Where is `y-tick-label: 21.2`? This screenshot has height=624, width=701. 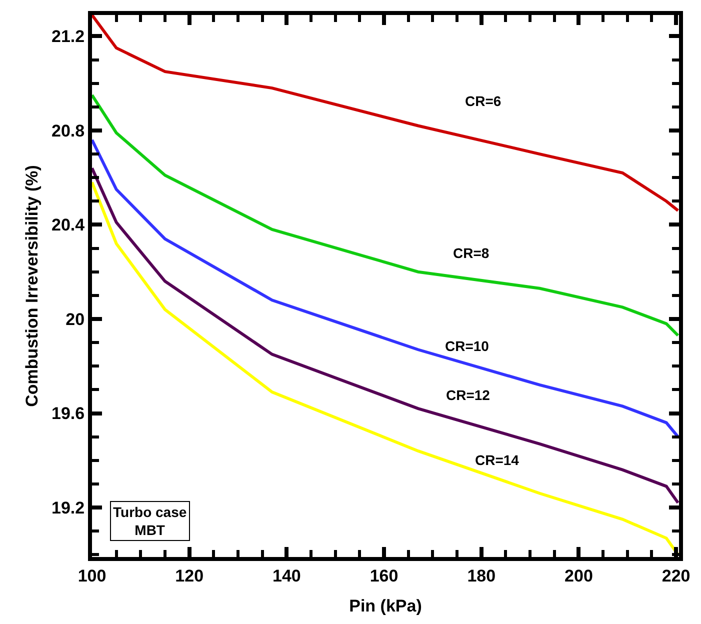 y-tick-label: 21.2 is located at coordinates (68, 36).